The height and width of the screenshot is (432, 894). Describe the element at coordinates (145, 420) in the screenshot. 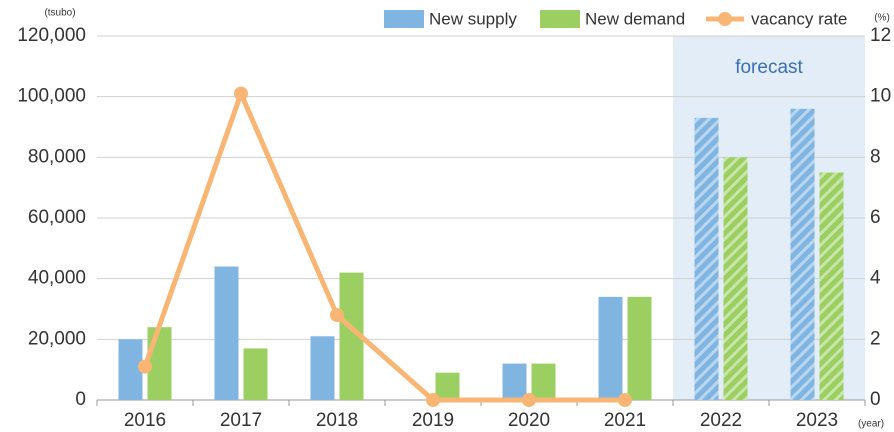

I see `x-tick-label: 2016` at that location.